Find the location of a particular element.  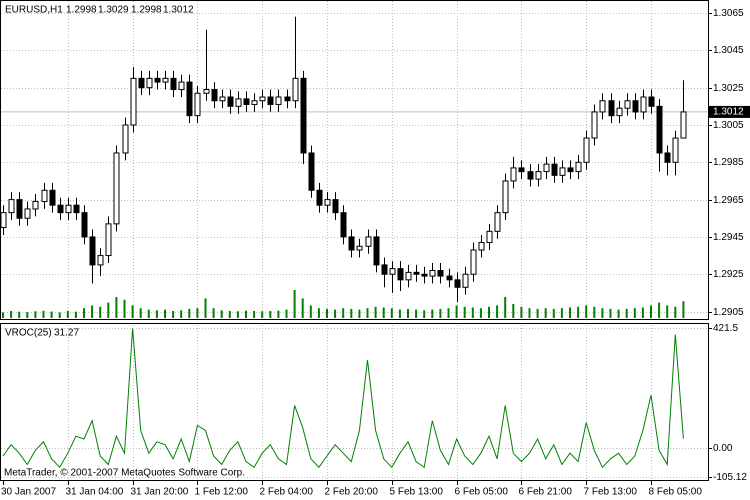

x-tick-label: 6 Feb 21:00 is located at coordinates (546, 492).